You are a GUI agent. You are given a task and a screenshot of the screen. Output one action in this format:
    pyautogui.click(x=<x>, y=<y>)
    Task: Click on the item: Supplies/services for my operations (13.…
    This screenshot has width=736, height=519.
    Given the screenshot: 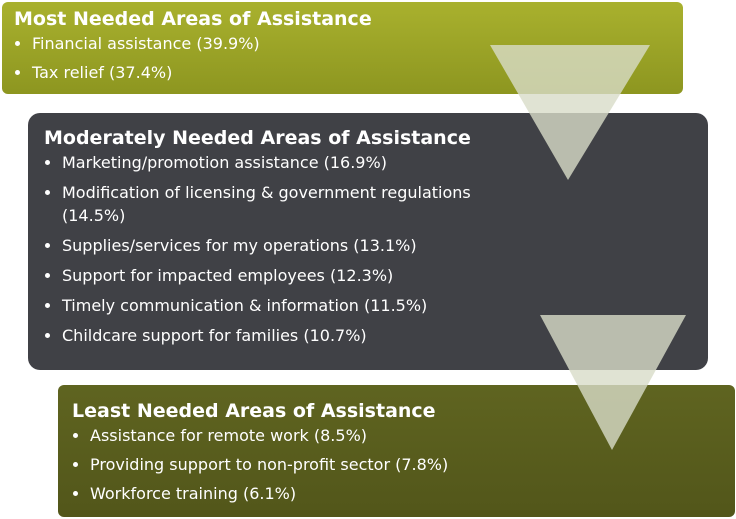 What is the action you would take?
    pyautogui.click(x=282, y=245)
    